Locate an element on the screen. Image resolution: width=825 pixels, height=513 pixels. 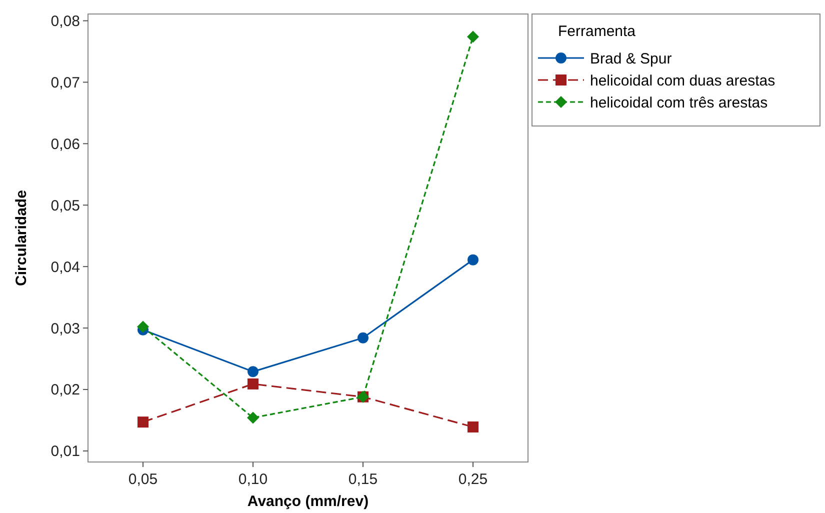
x-tick-label: 0,25 is located at coordinates (473, 479).